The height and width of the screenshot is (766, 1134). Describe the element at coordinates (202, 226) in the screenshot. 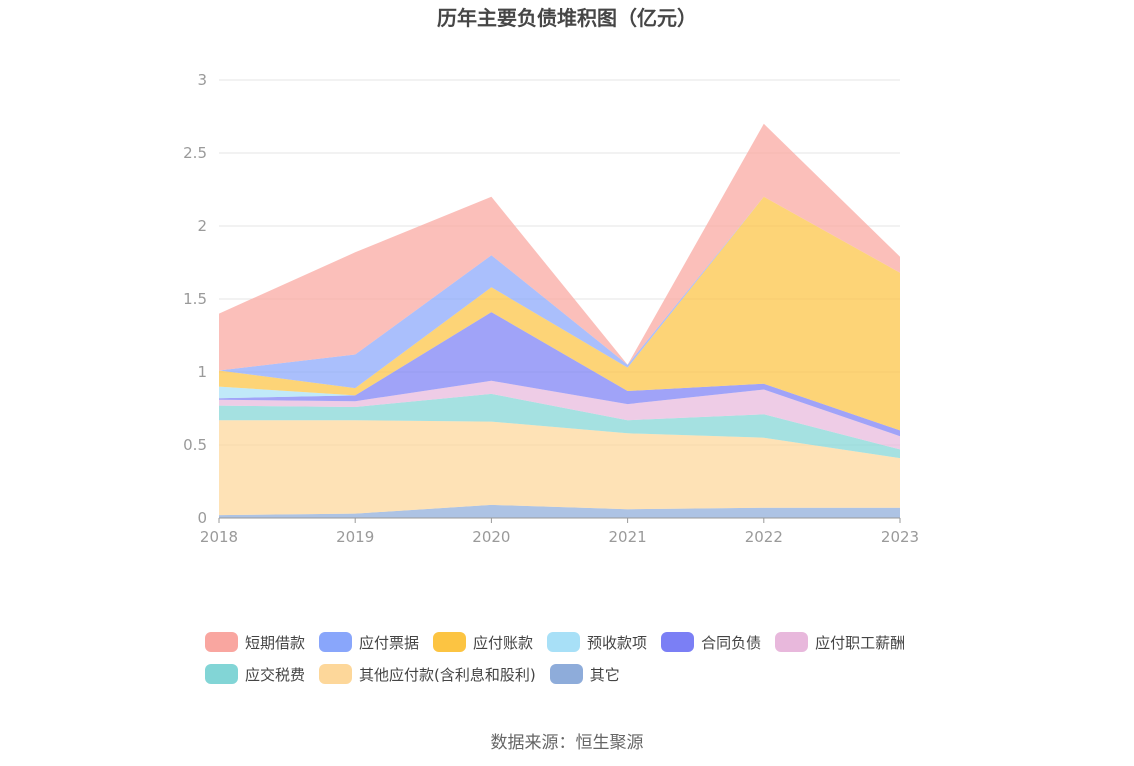

I see `y-tick-label: 2` at that location.